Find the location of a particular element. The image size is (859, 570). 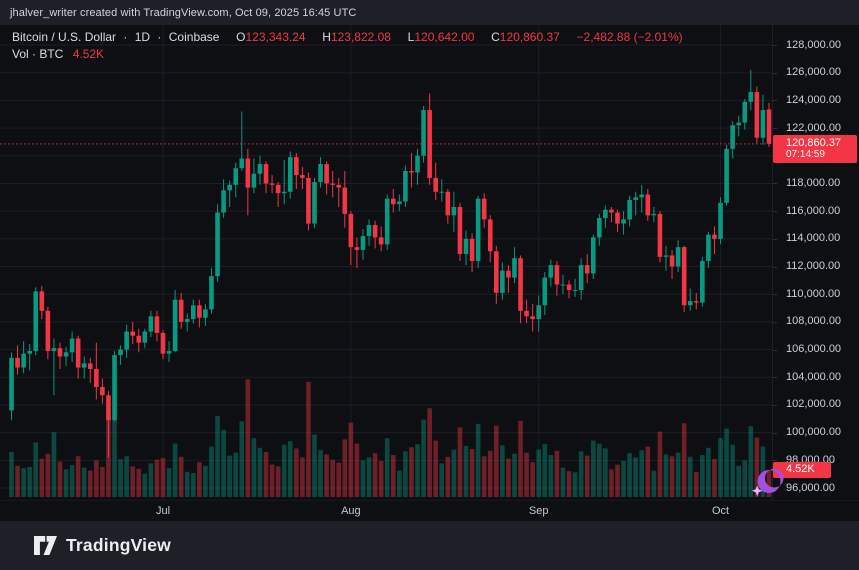

interval-label: 1D is located at coordinates (142, 37).